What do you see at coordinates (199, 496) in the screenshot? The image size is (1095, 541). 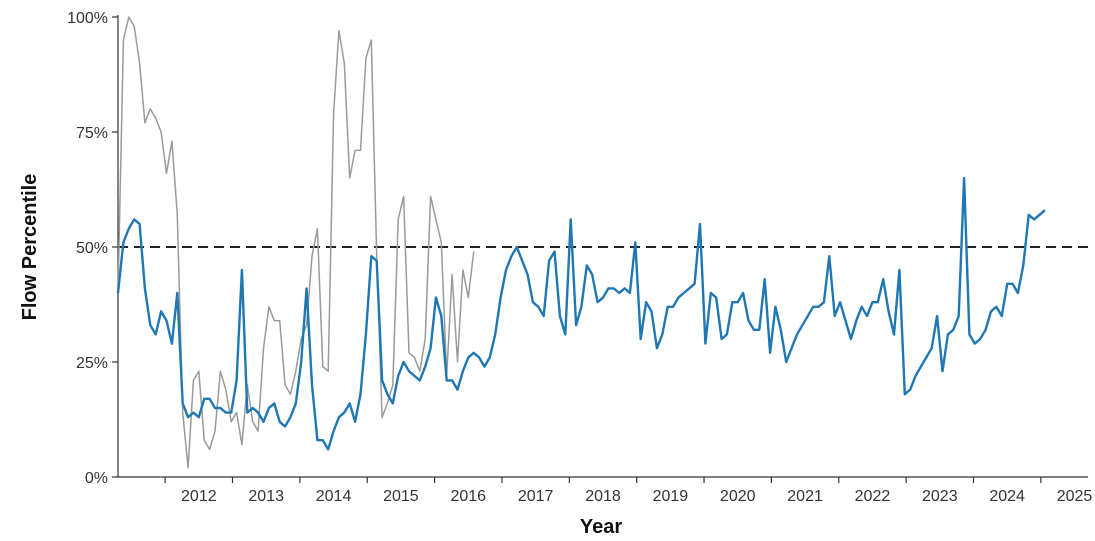 I see `x-tick-label: 2012` at bounding box center [199, 496].